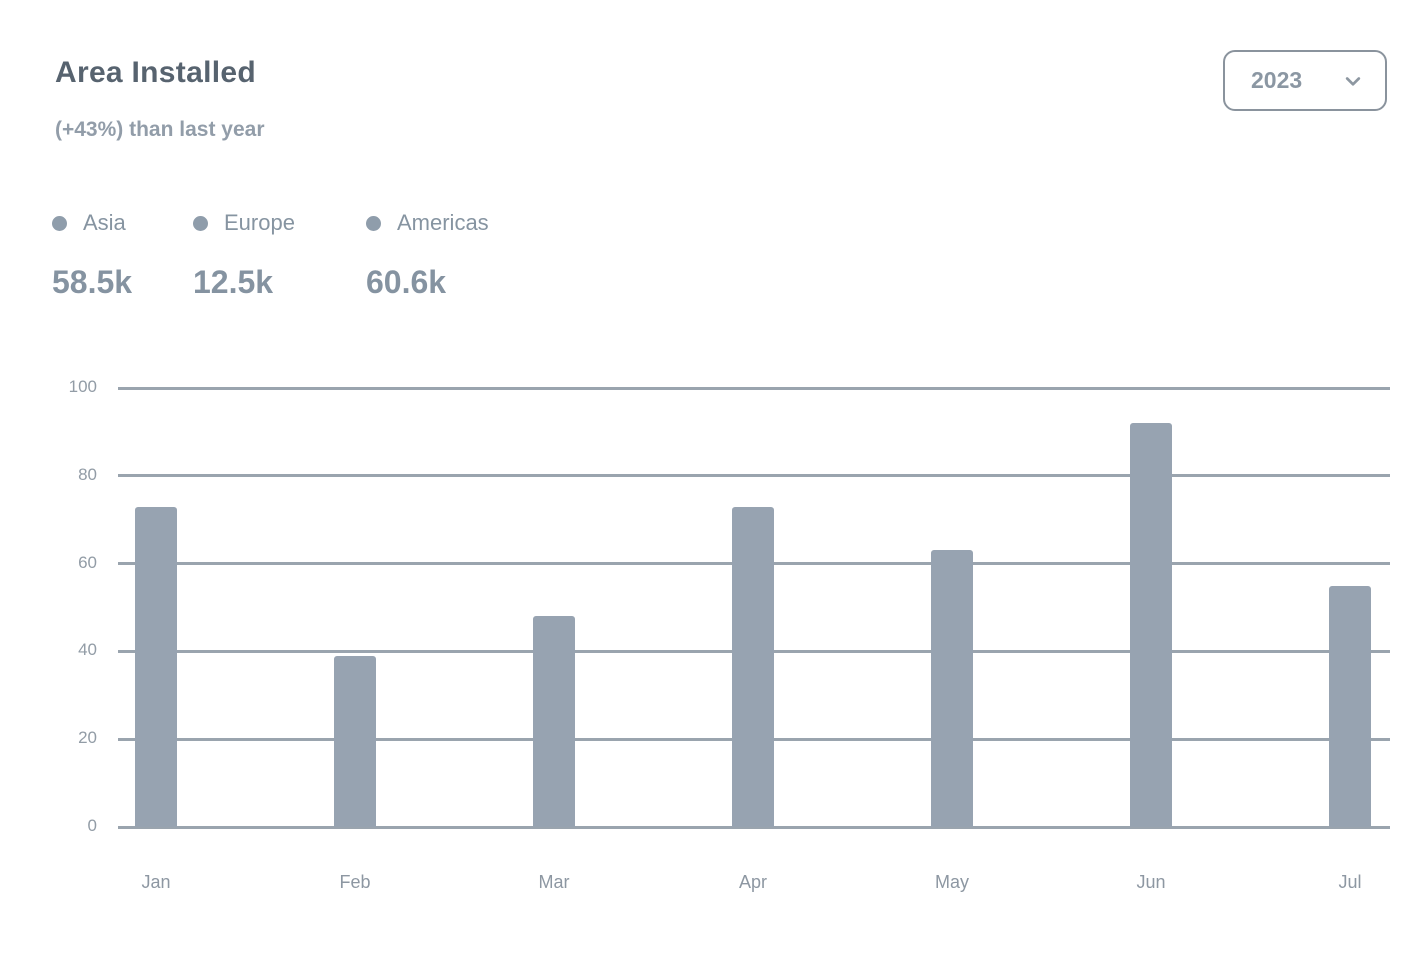 This screenshot has width=1424, height=956. Describe the element at coordinates (1350, 882) in the screenshot. I see `x-axis-tick-label: Jul` at that location.